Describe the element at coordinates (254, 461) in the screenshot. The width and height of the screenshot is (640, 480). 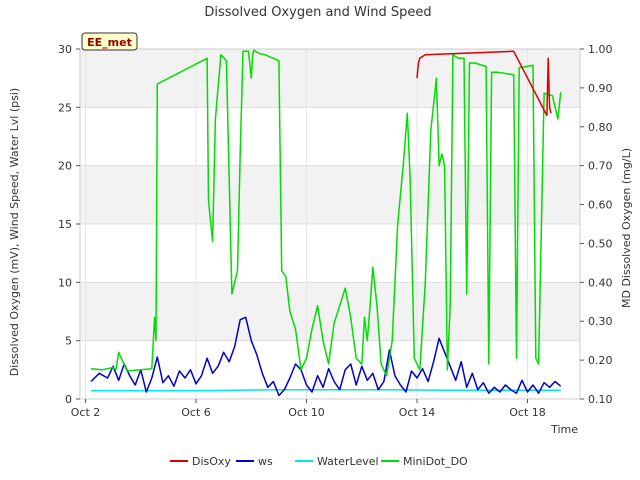
I see `legend-item: ws` at that location.